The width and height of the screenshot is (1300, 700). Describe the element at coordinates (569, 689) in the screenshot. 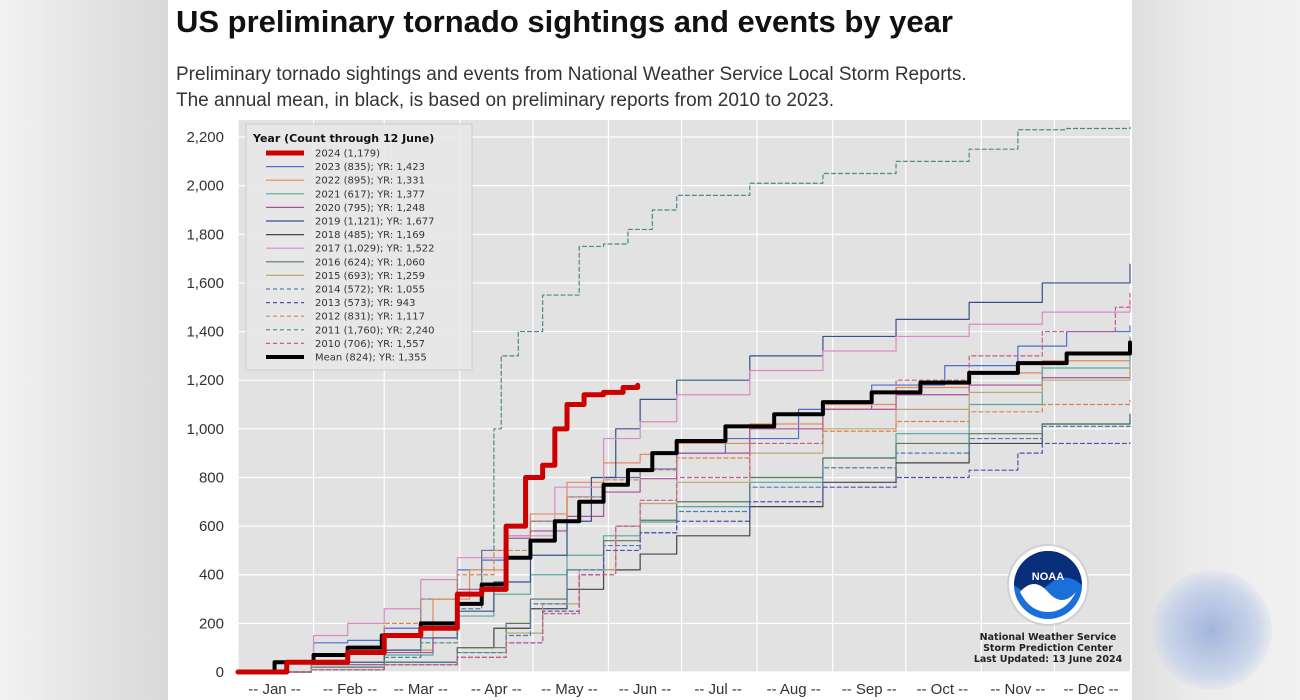

I see `x-tick-label: -- May --` at that location.